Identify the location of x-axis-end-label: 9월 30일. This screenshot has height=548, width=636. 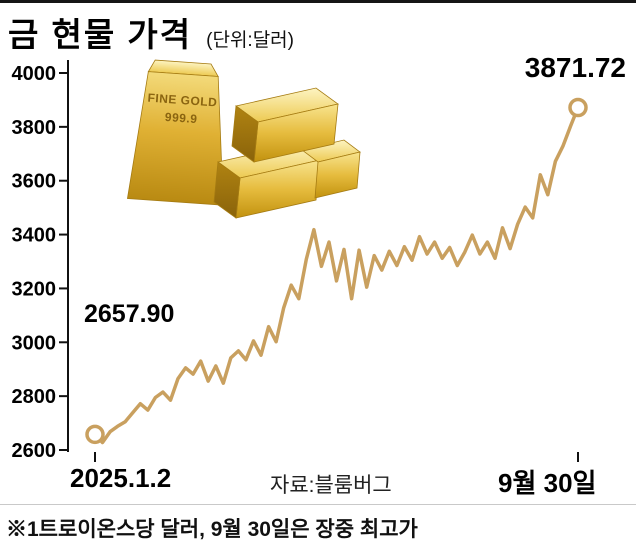
(547, 483).